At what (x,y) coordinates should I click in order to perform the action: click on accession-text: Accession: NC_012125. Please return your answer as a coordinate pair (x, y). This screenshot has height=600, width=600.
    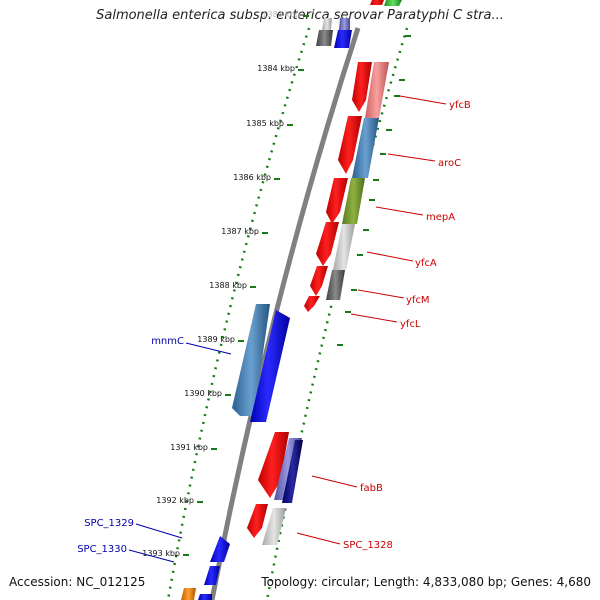
    Looking at the image, I should click on (77, 582).